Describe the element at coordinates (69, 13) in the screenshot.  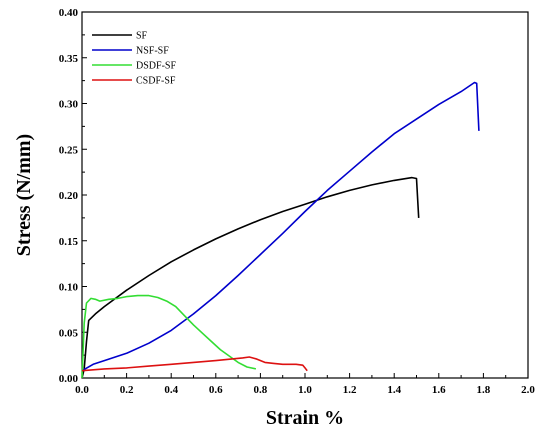
I see `y-tick-label: 0.40` at that location.